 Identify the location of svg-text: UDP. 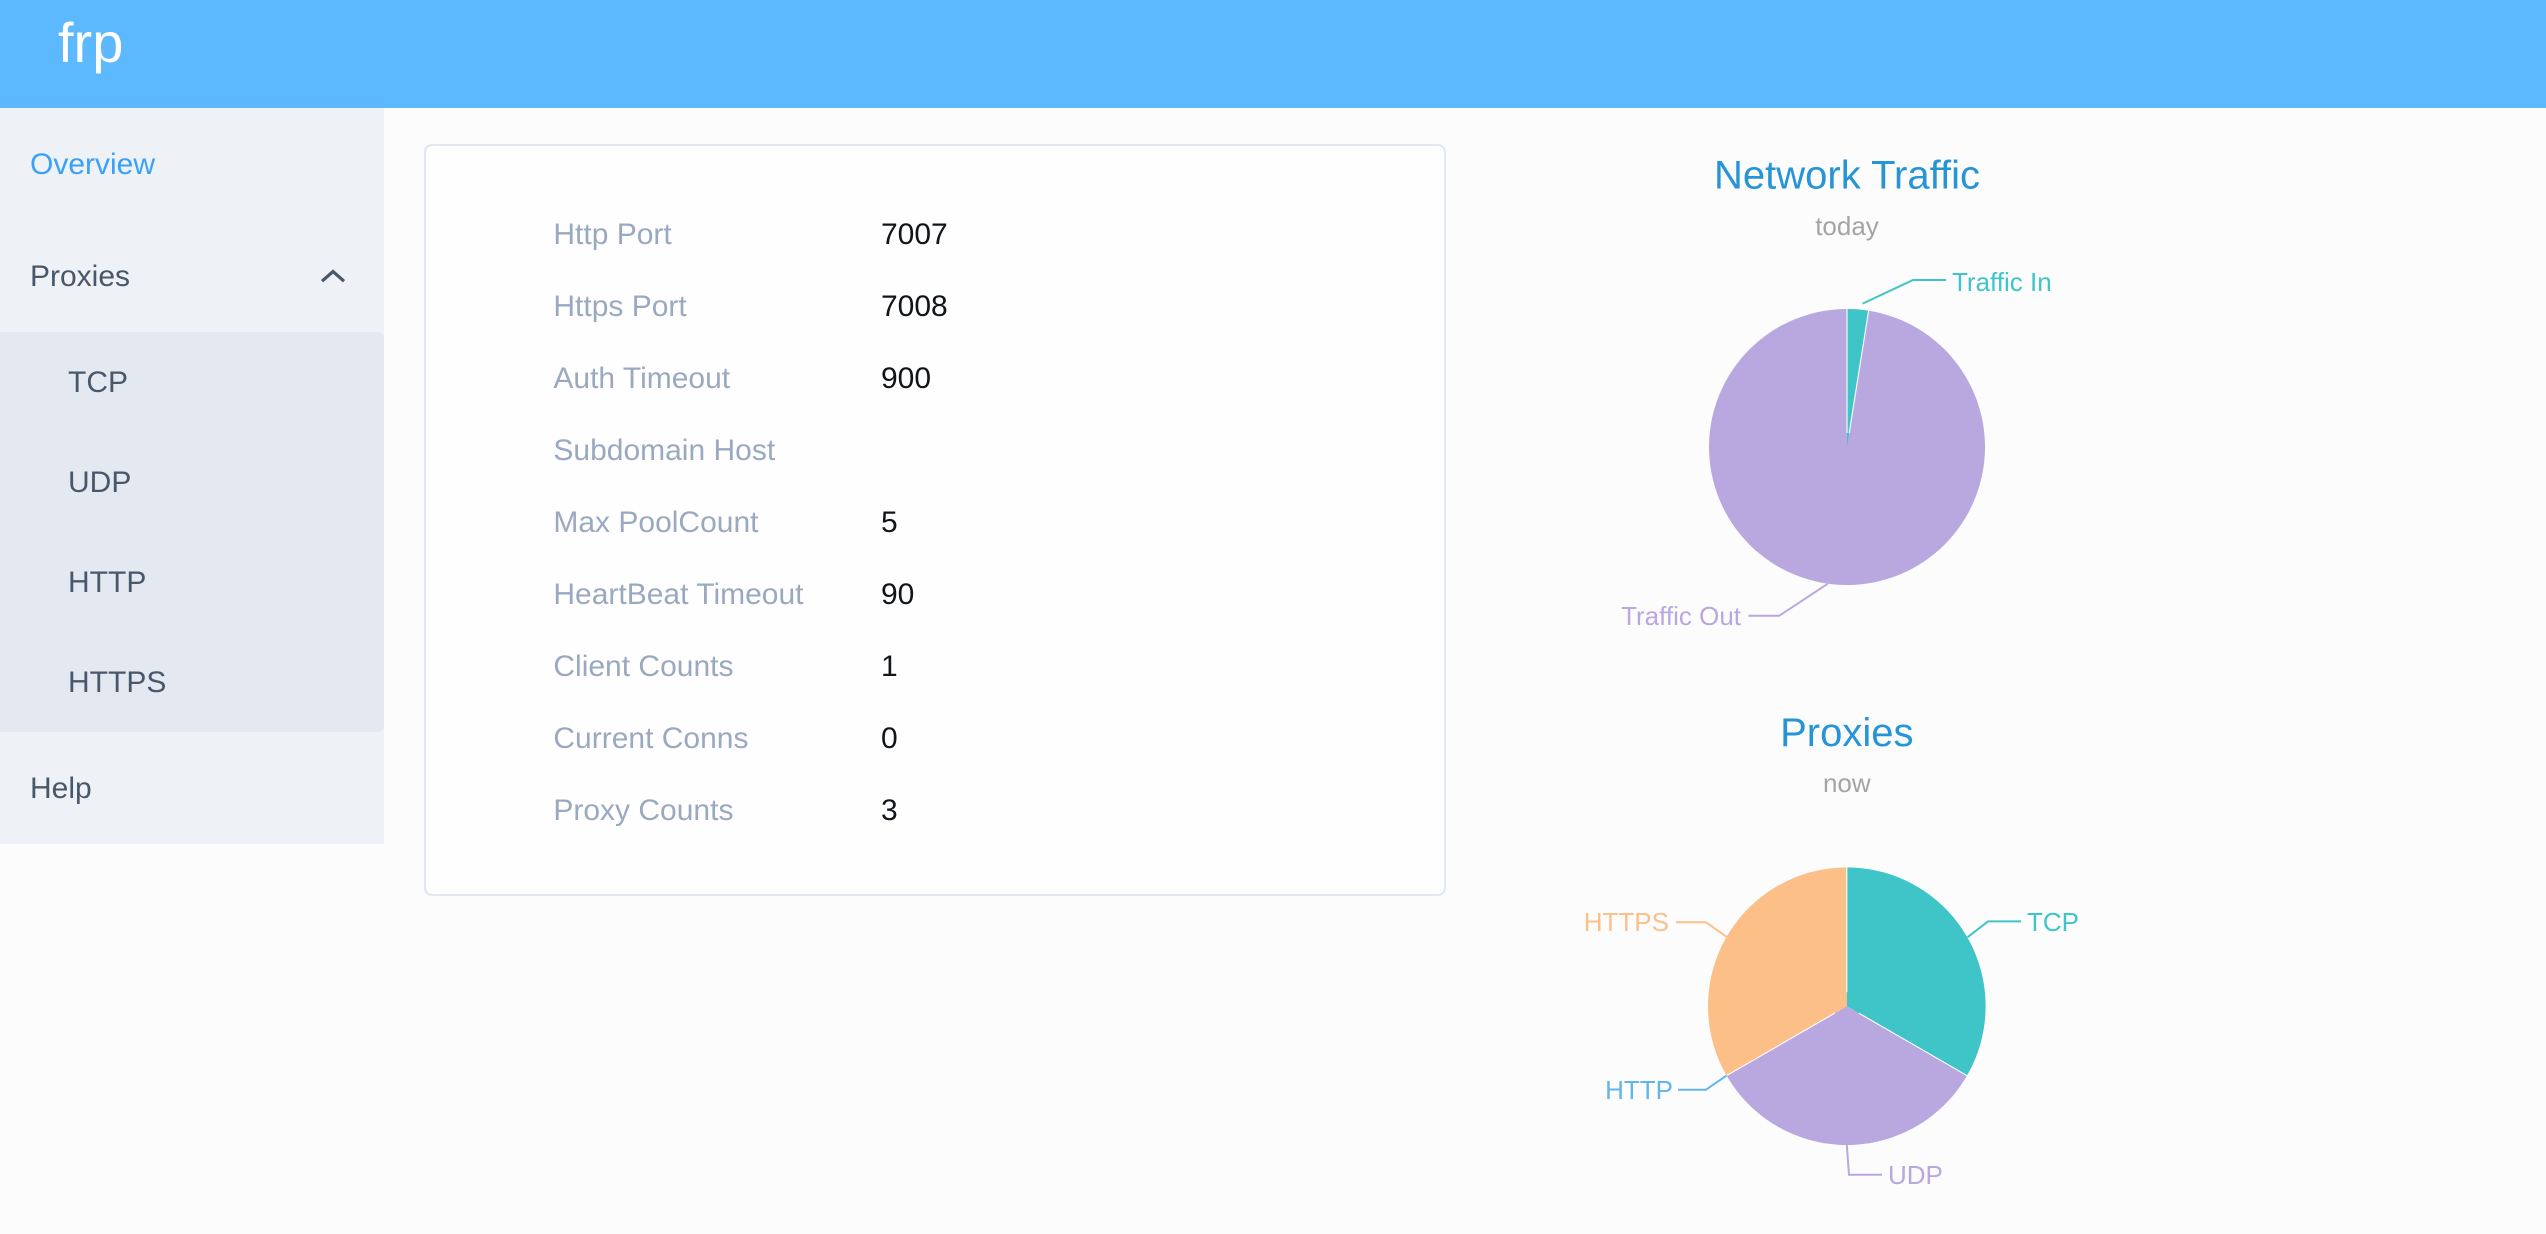
(1915, 1175).